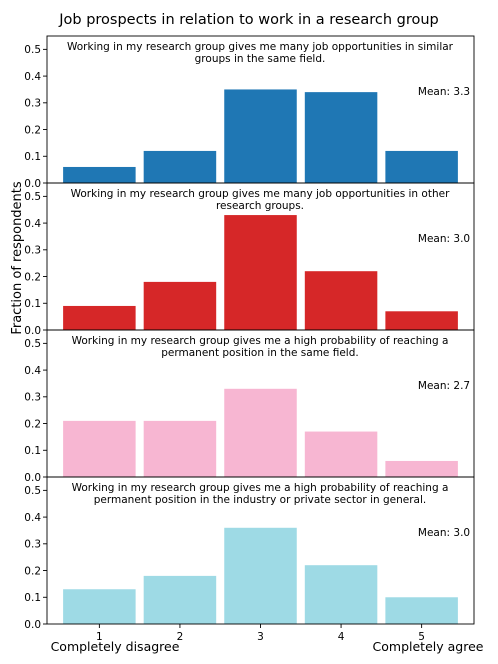  Describe the element at coordinates (115, 646) in the screenshot. I see `x-caption-left: Completely disagree` at that location.